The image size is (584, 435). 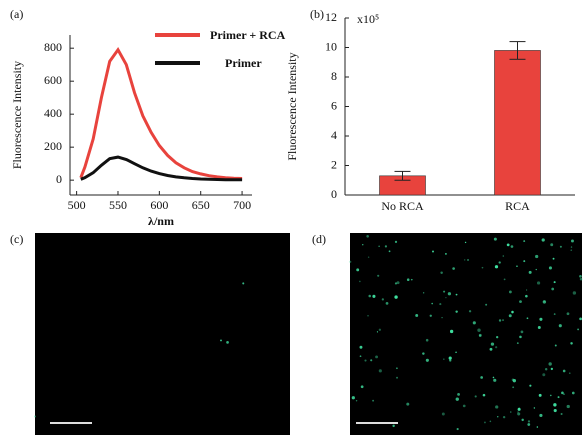 I want to click on y-tick-label: 10, so click(x=331, y=46).